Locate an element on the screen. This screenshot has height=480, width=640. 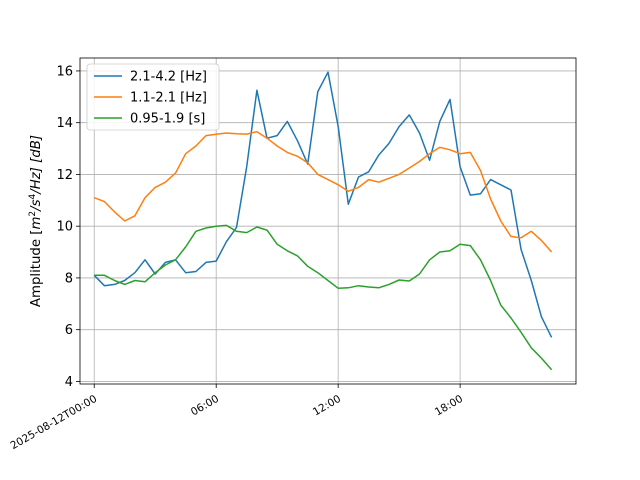
y-axis-label-meter: m is located at coordinates (36, 223).